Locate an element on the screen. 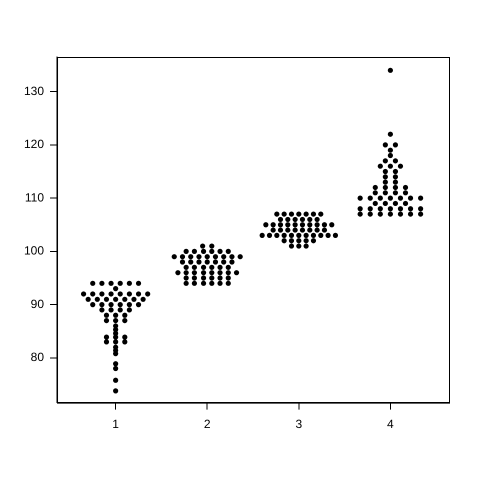 This screenshot has width=480, height=480. x-tick-label: 1 is located at coordinates (116, 424).